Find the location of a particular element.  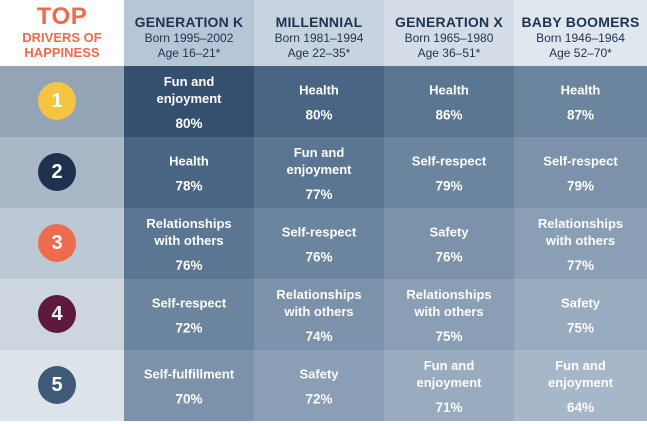

generation-name: GENERATION K is located at coordinates (189, 22).